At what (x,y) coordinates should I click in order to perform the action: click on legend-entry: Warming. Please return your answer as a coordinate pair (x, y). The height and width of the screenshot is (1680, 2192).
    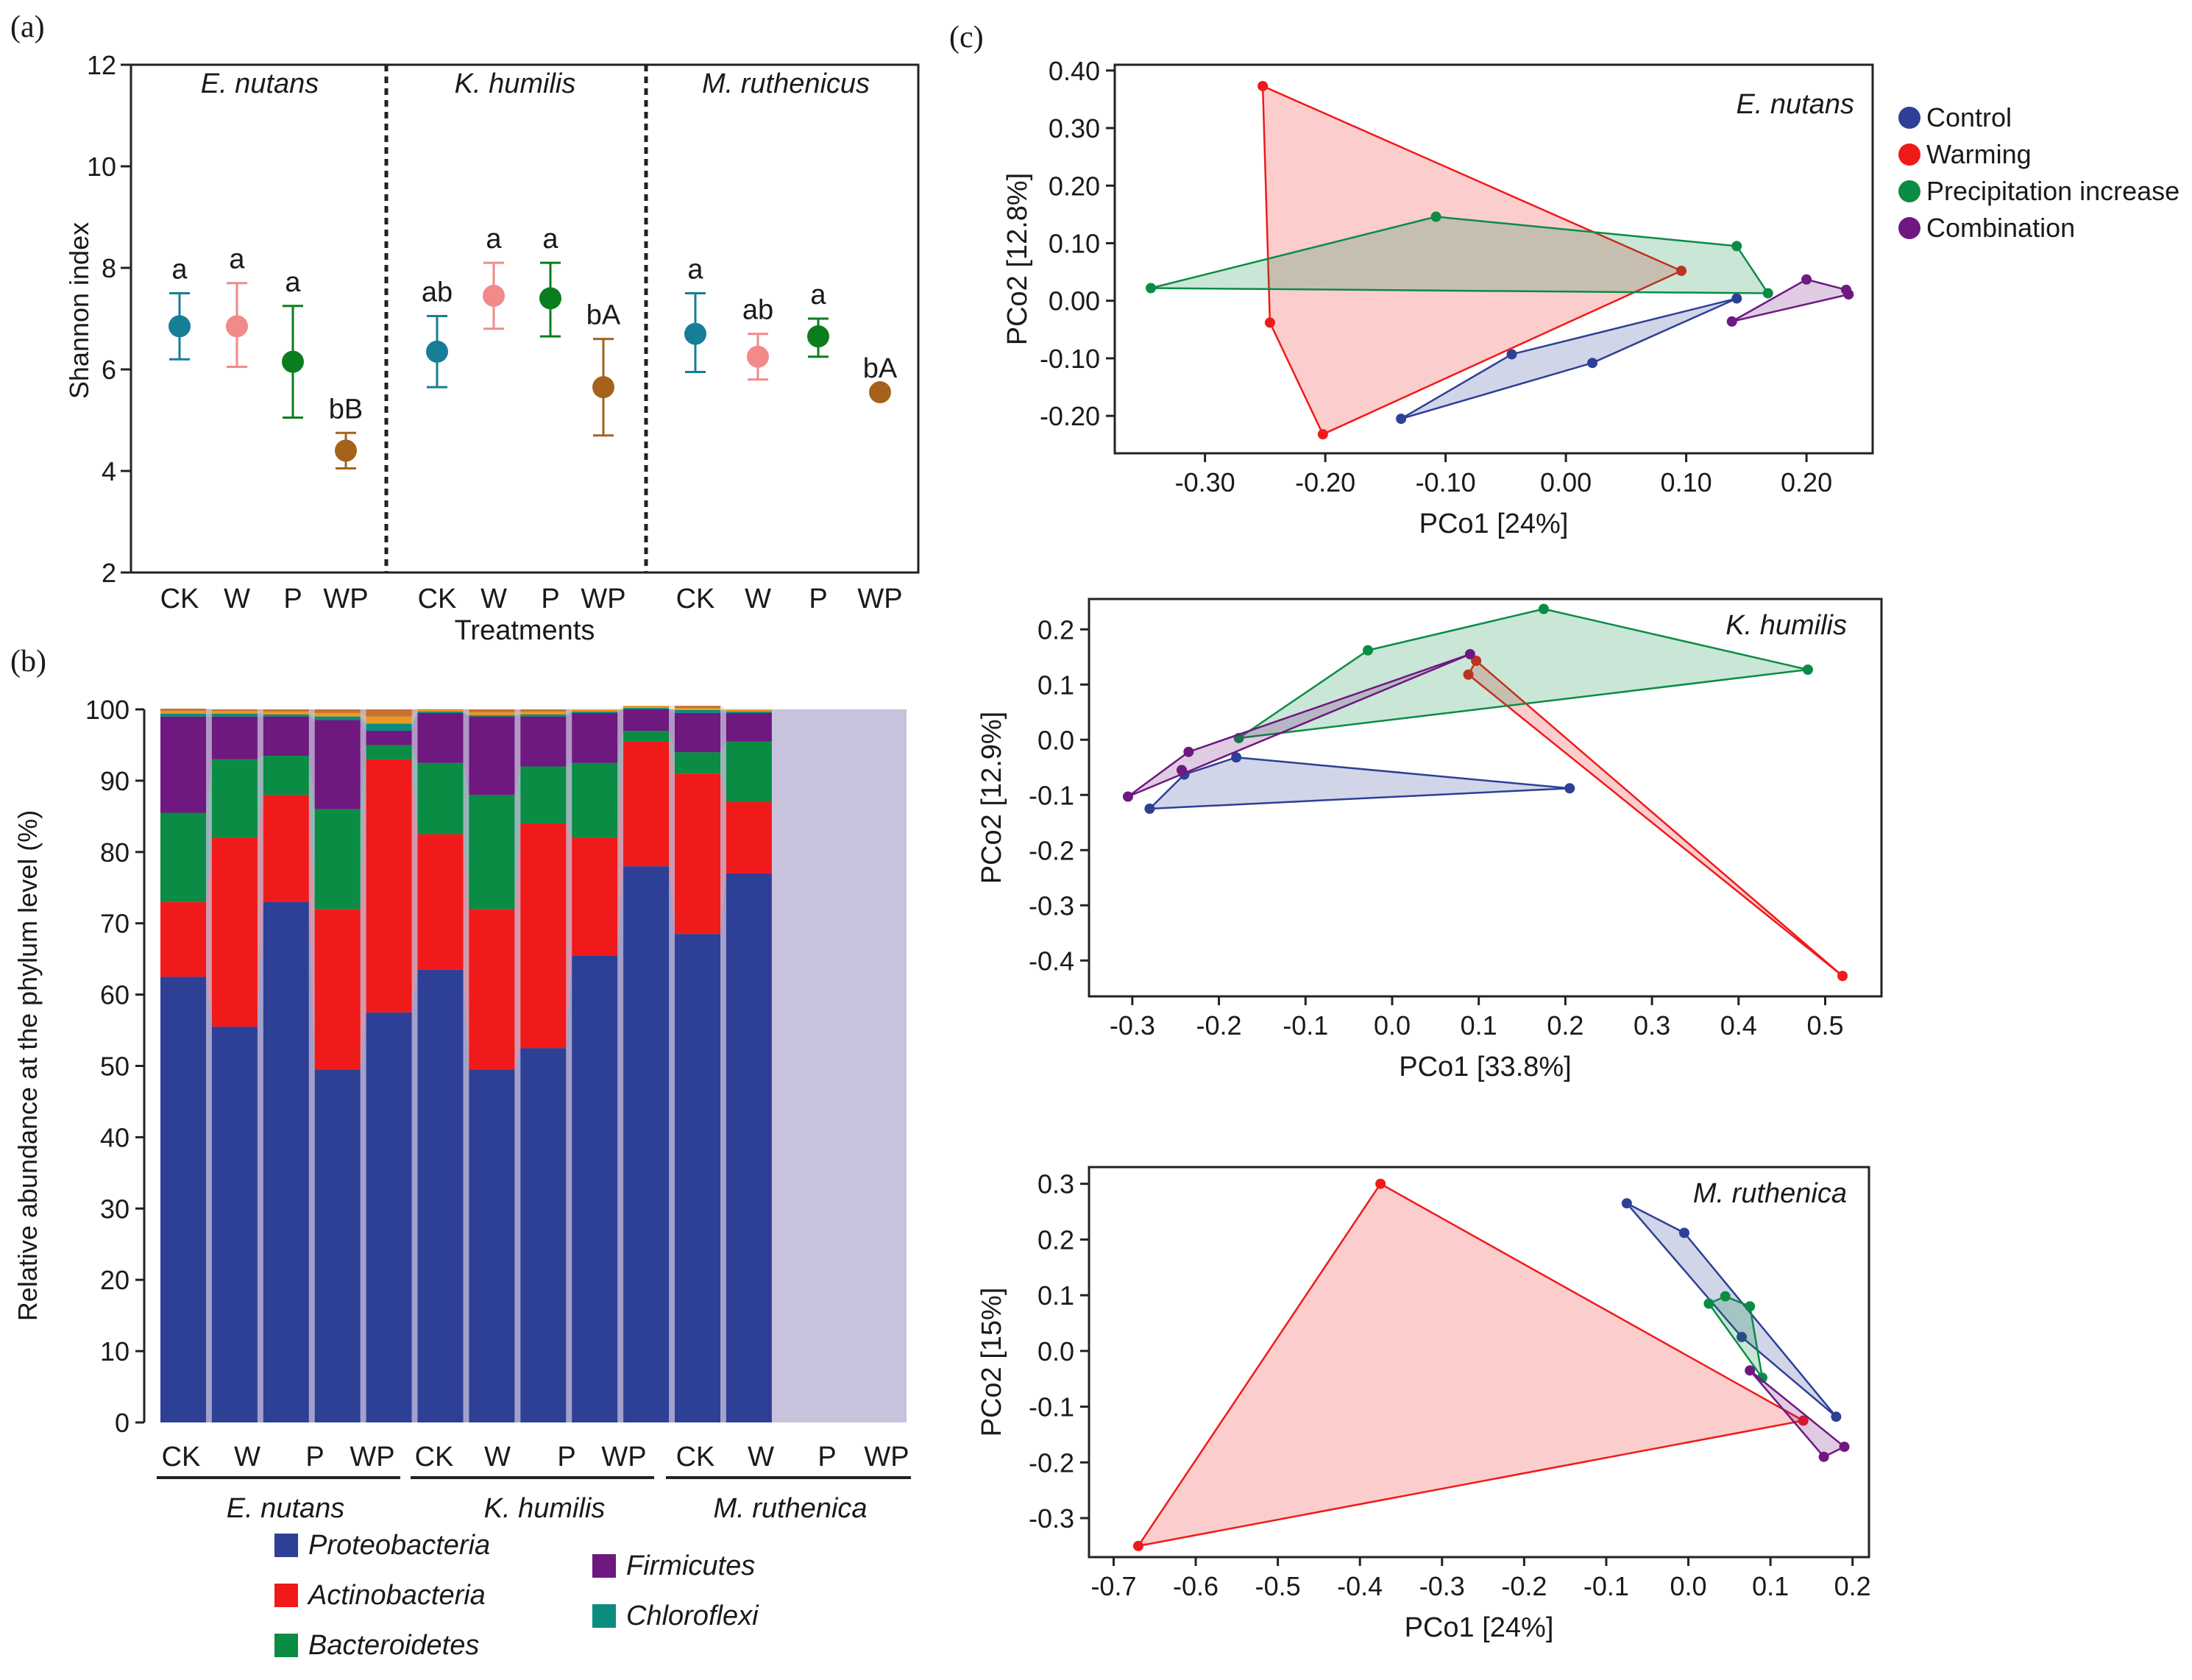
    Looking at the image, I should click on (1965, 154).